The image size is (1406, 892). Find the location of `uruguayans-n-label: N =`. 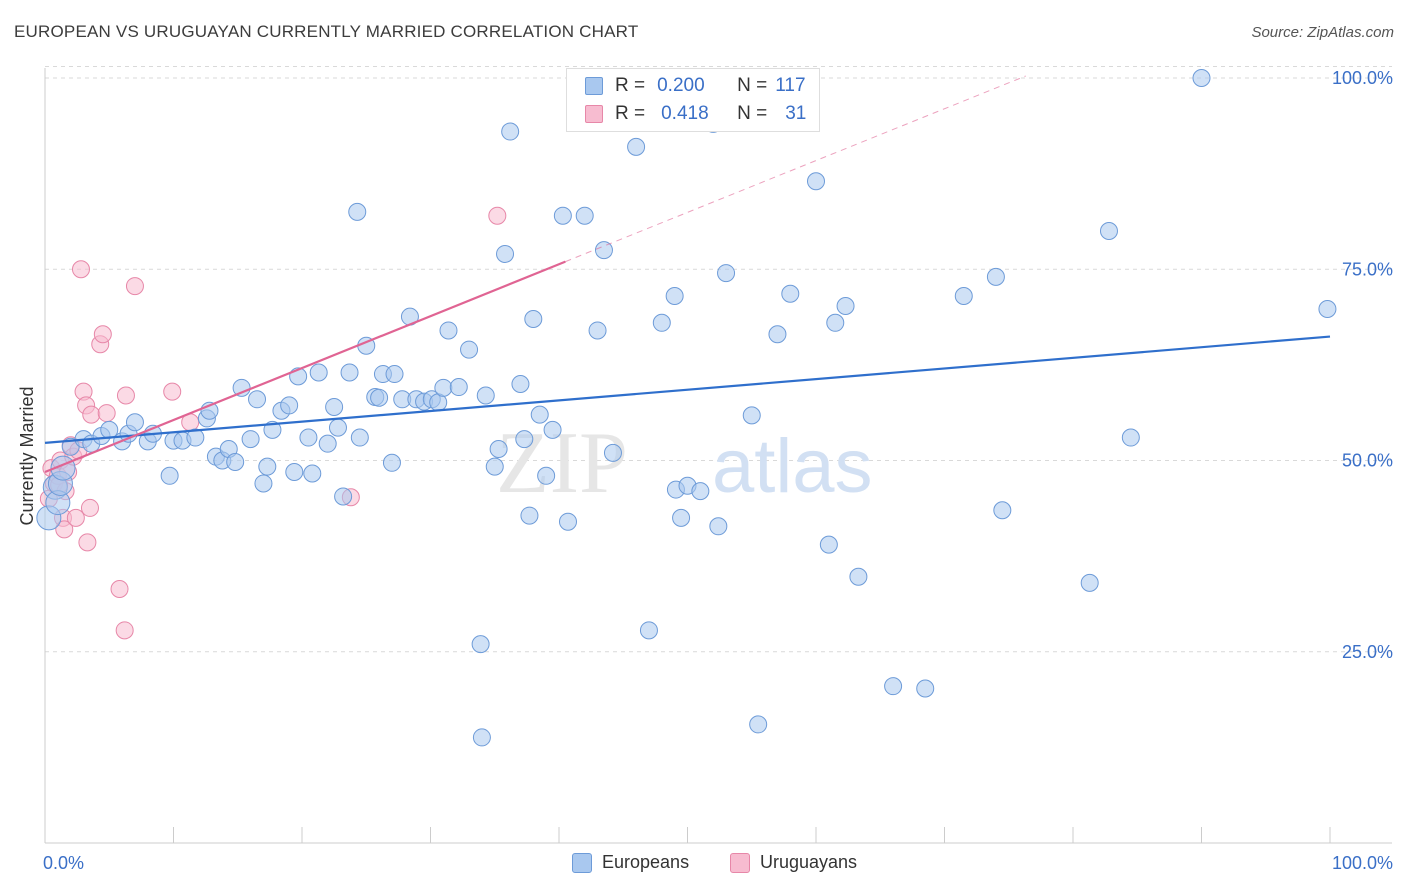

uruguayans-n-label: N = is located at coordinates (752, 113).